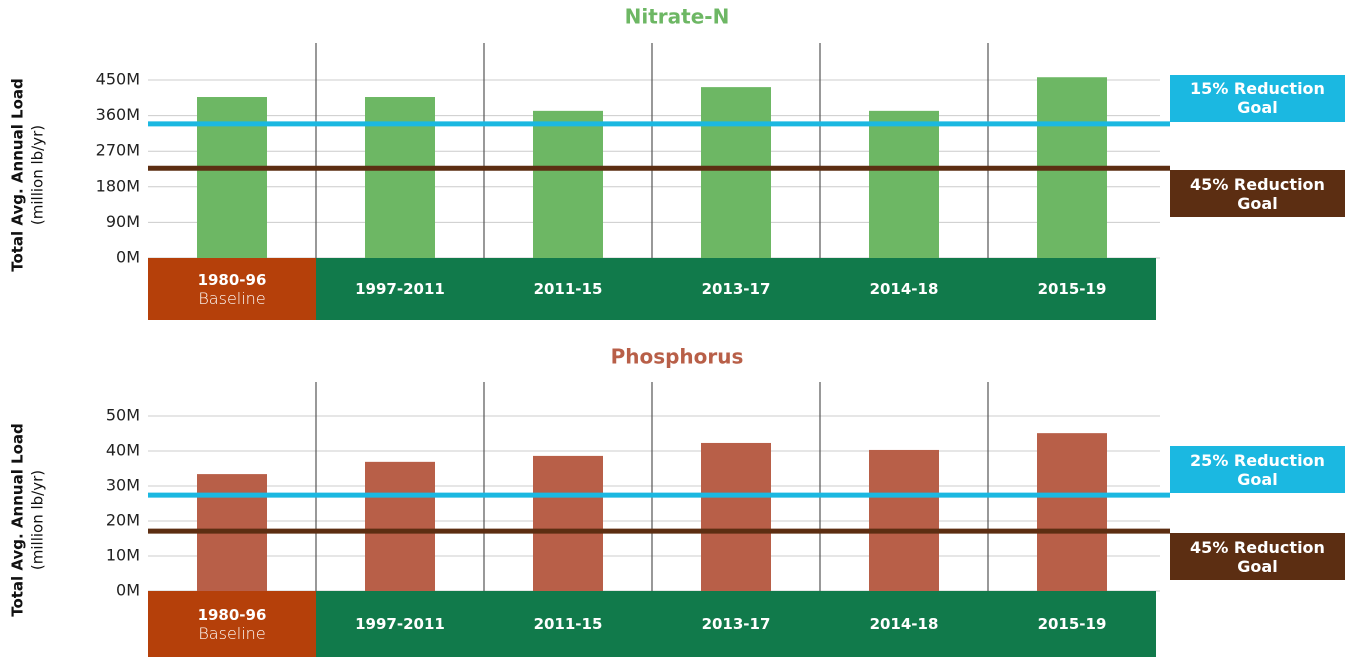 This screenshot has height=657, width=1356. What do you see at coordinates (677, 357) in the screenshot?
I see `chart-title: Phosphorus` at bounding box center [677, 357].